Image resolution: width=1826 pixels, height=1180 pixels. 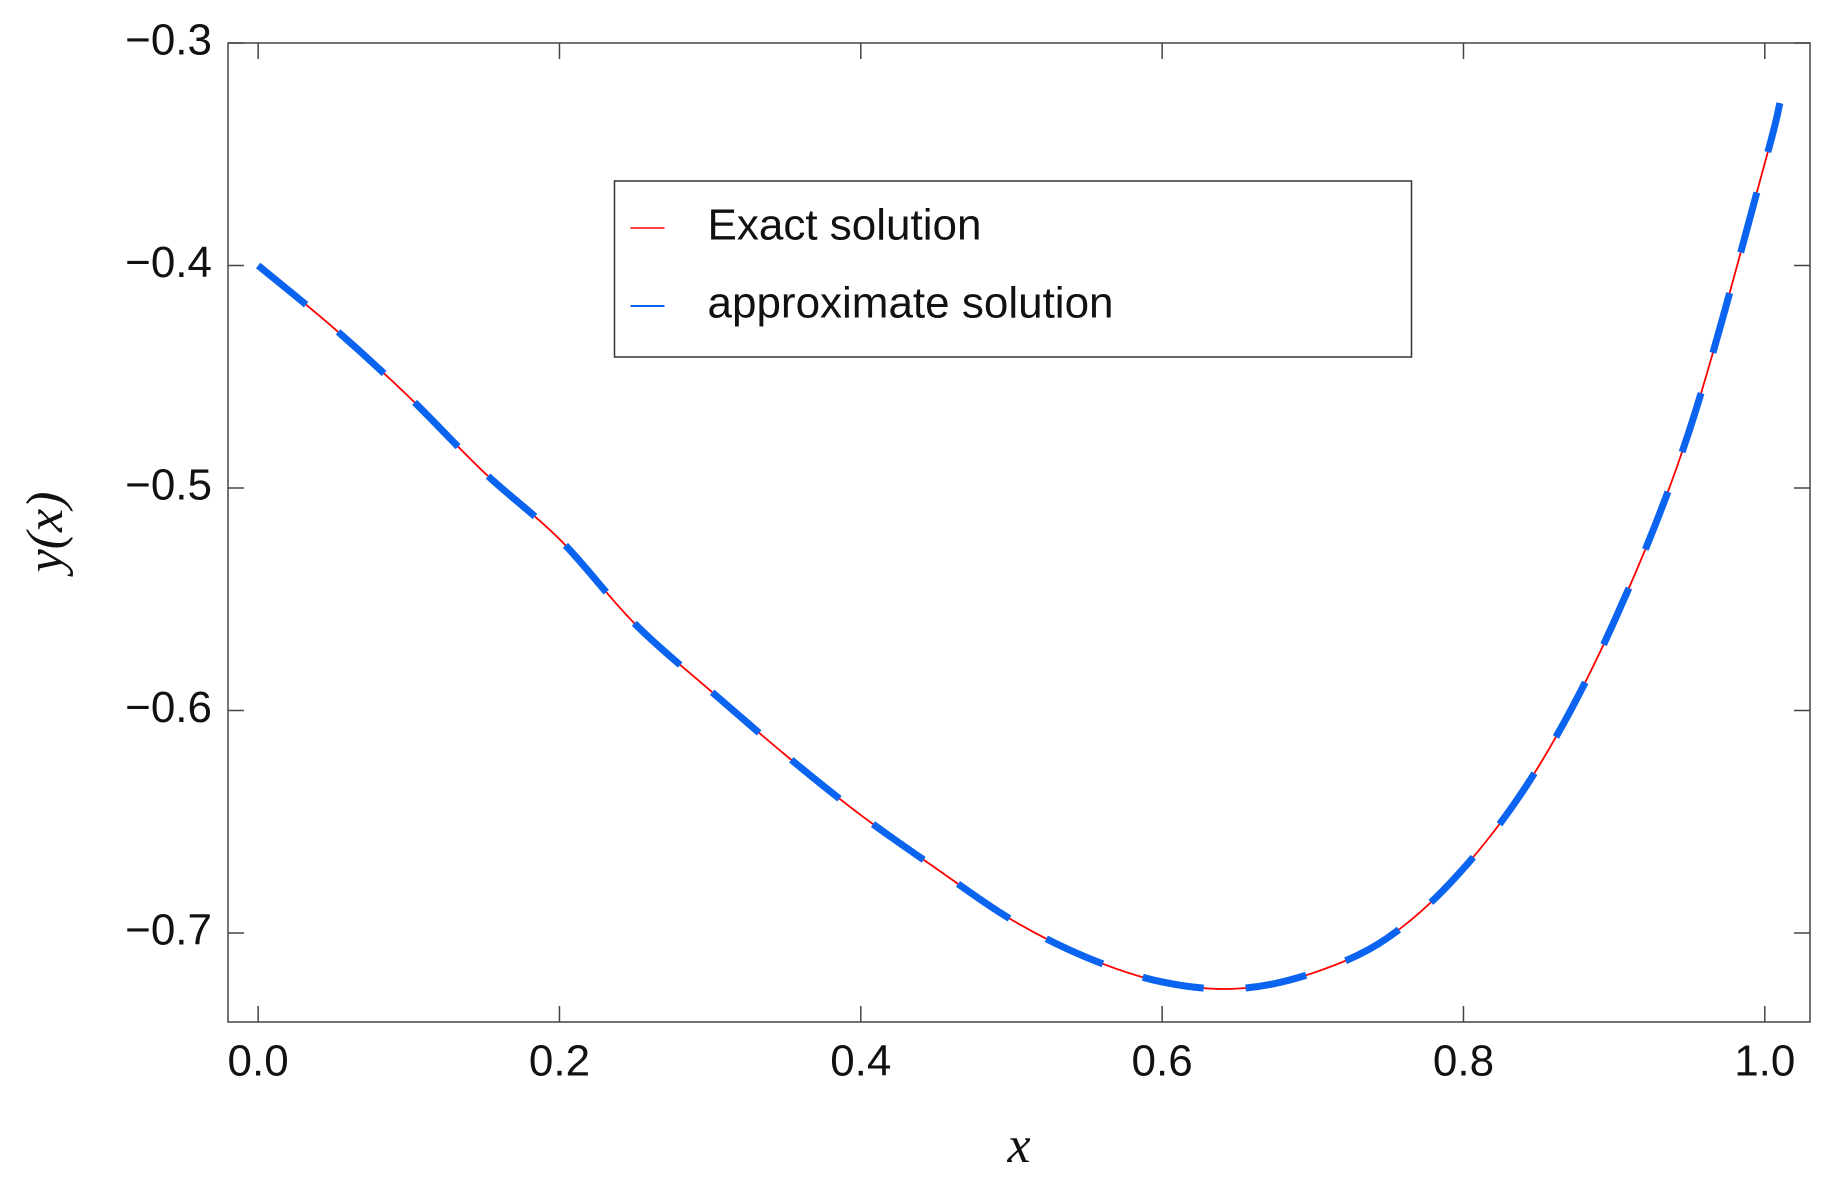 What do you see at coordinates (168, 485) in the screenshot?
I see `y-tick-label: −0.5` at bounding box center [168, 485].